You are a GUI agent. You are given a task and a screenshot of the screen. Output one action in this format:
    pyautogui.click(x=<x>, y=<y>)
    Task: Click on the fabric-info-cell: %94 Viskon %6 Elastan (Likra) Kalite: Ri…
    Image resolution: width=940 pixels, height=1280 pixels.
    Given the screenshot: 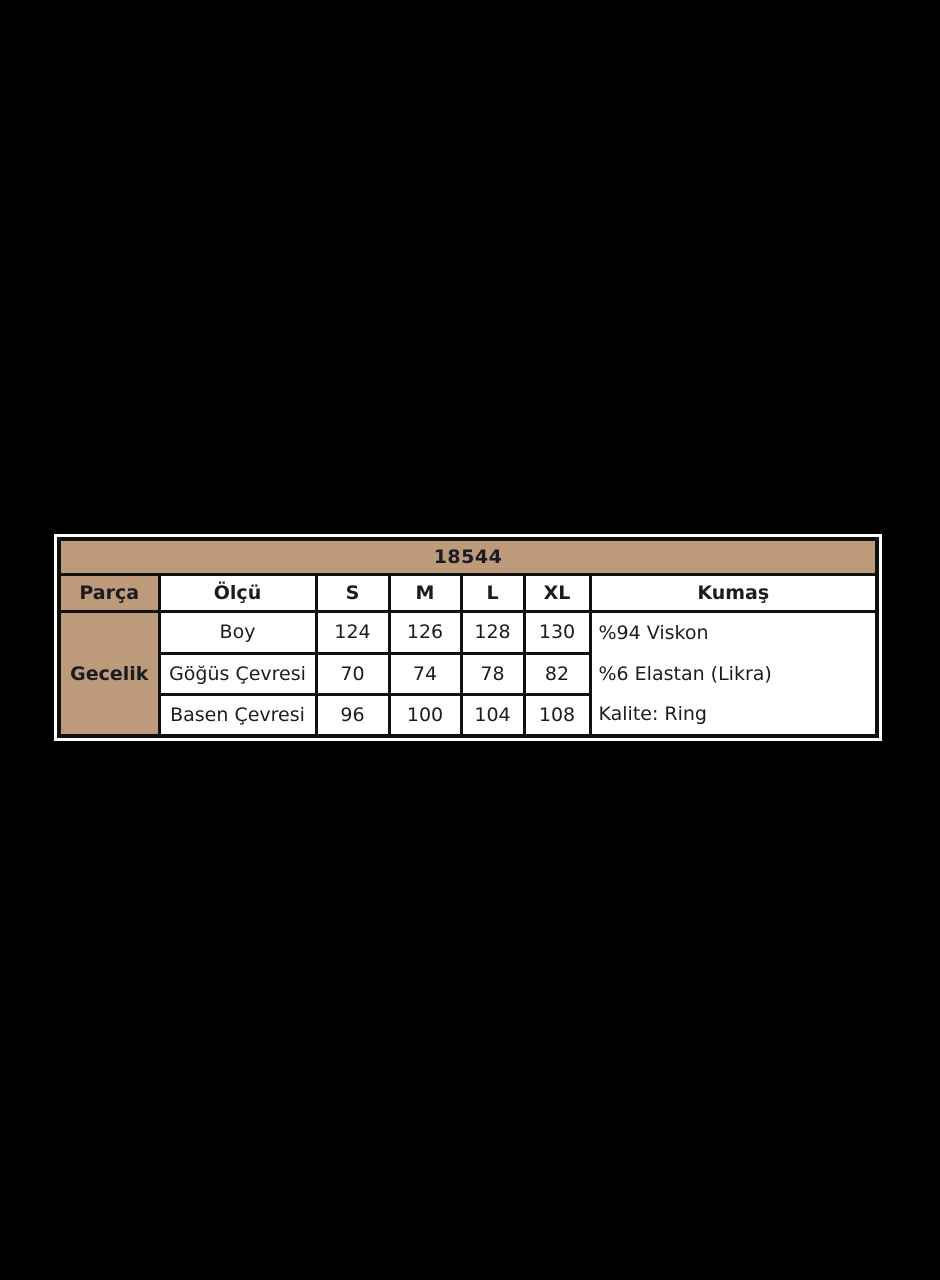 What is the action you would take?
    pyautogui.click(x=733, y=674)
    